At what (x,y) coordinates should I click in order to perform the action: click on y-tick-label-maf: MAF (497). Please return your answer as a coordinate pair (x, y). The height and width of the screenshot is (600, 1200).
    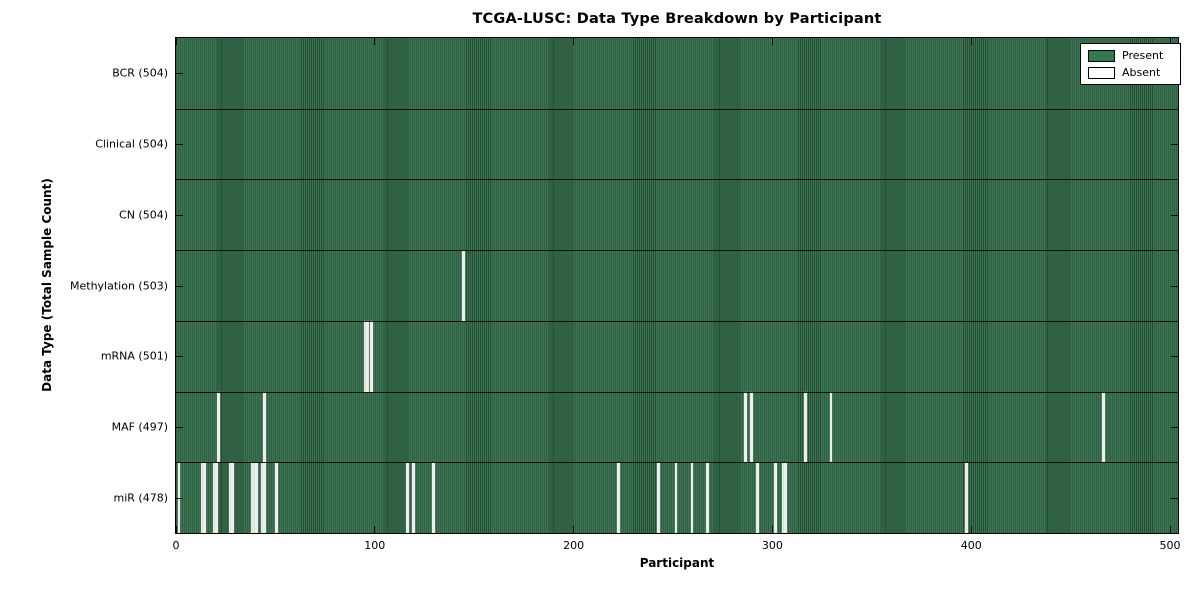
    Looking at the image, I should click on (139, 427).